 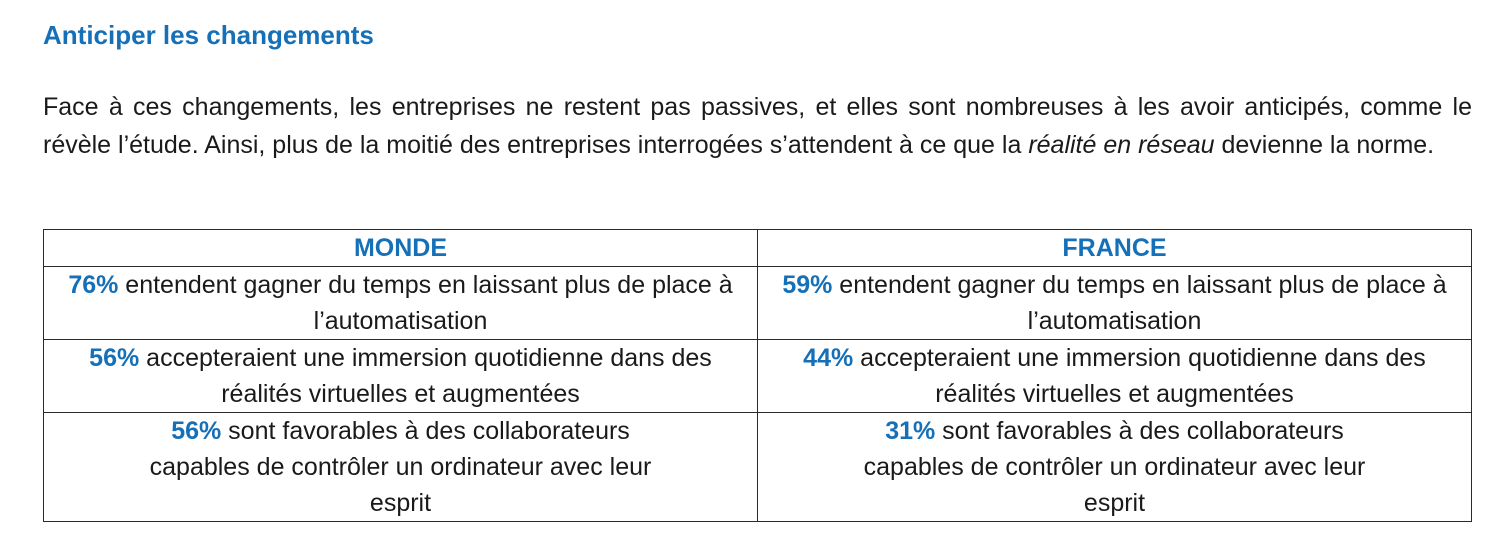 I want to click on intro-text-part2: devienne la norme., so click(x=1324, y=145).